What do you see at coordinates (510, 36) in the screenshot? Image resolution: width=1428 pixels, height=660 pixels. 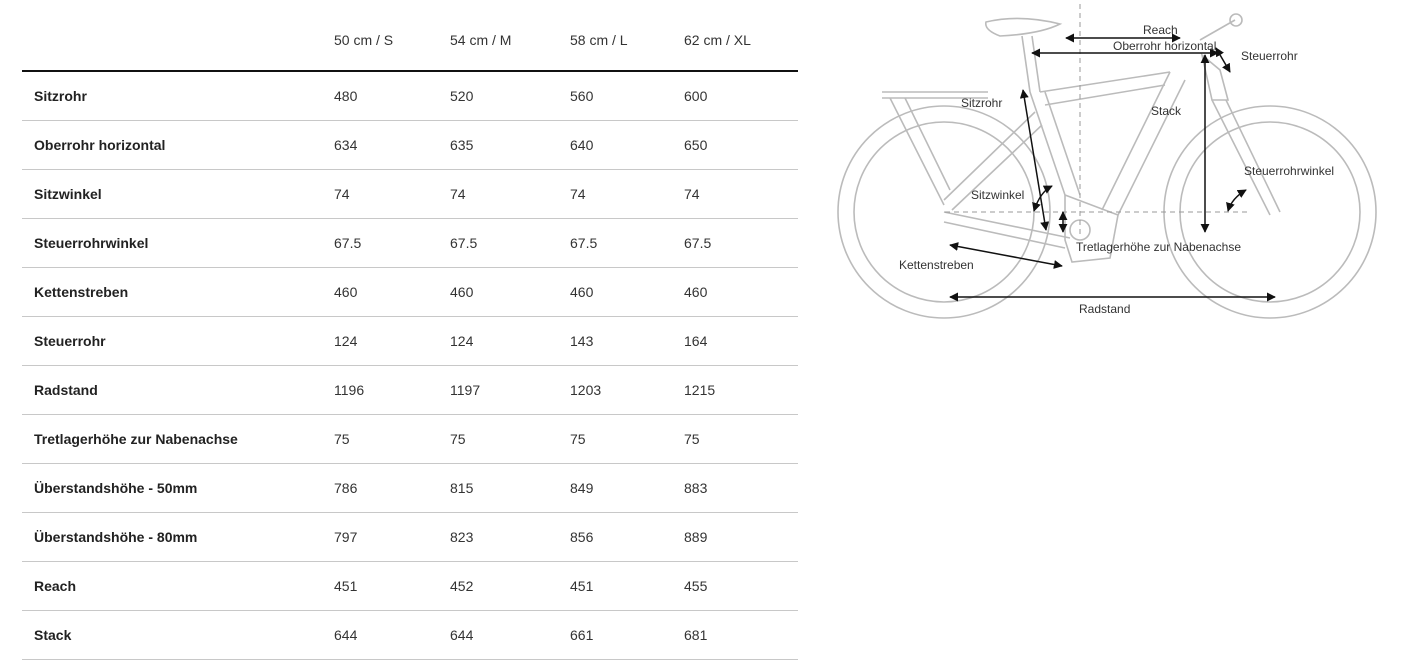 I see `column-header: 54 cm / M` at bounding box center [510, 36].